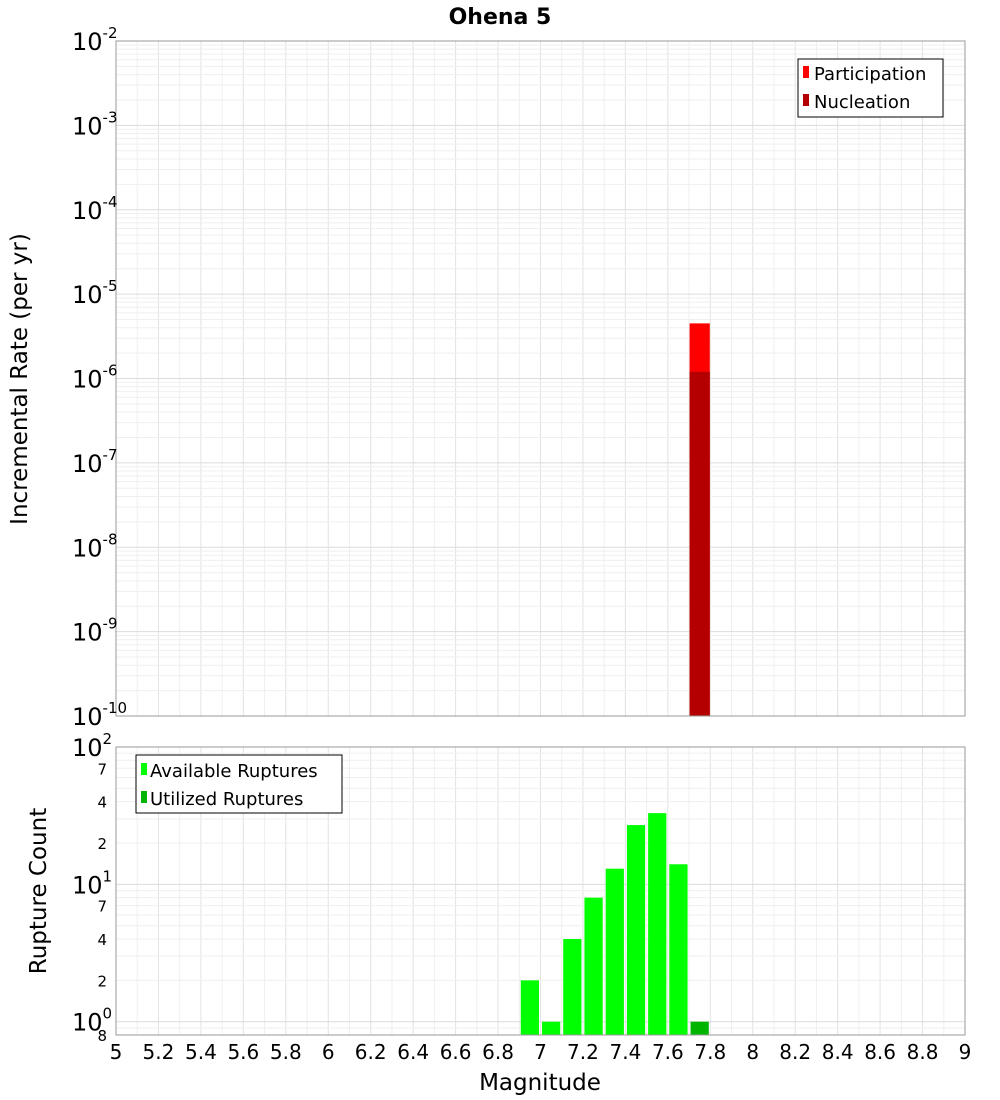  I want to click on x-tick-label: 8.4, so click(838, 1052).